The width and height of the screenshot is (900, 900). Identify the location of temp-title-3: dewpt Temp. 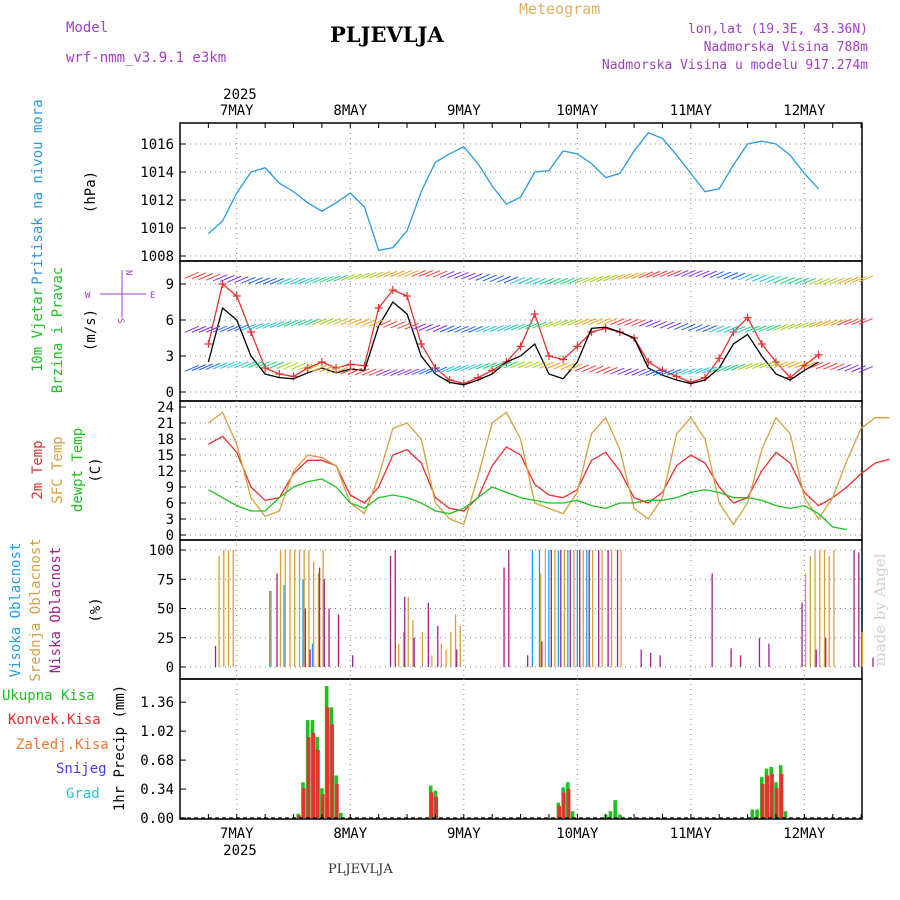
(78, 470).